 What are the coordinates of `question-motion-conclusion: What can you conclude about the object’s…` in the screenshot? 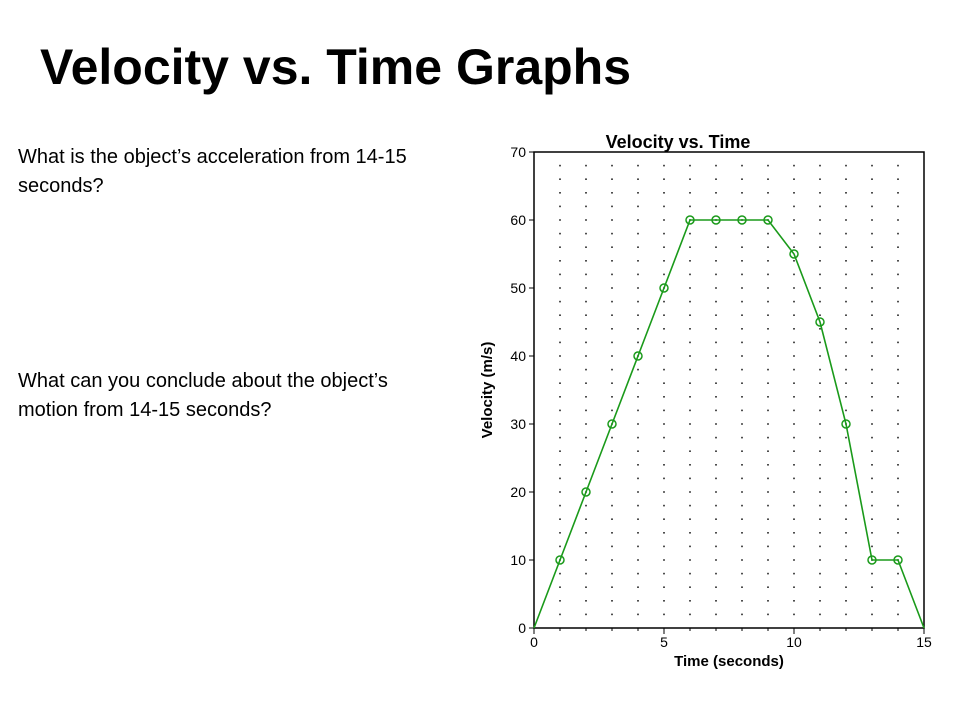 It's located at (203, 395).